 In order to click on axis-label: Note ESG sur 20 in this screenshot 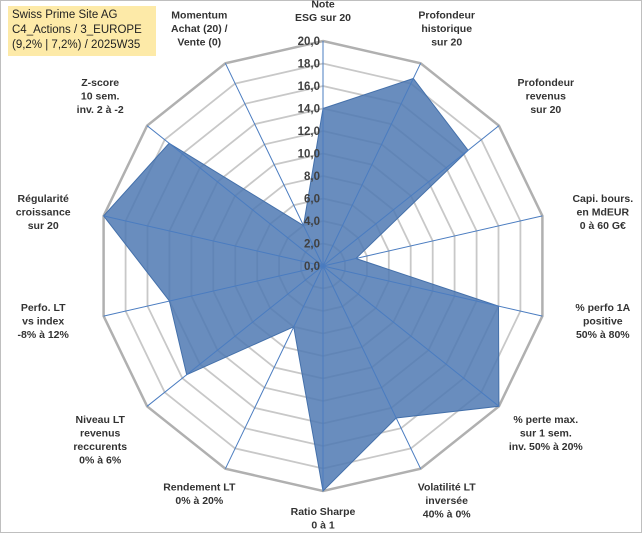, I will do `click(323, 12)`.